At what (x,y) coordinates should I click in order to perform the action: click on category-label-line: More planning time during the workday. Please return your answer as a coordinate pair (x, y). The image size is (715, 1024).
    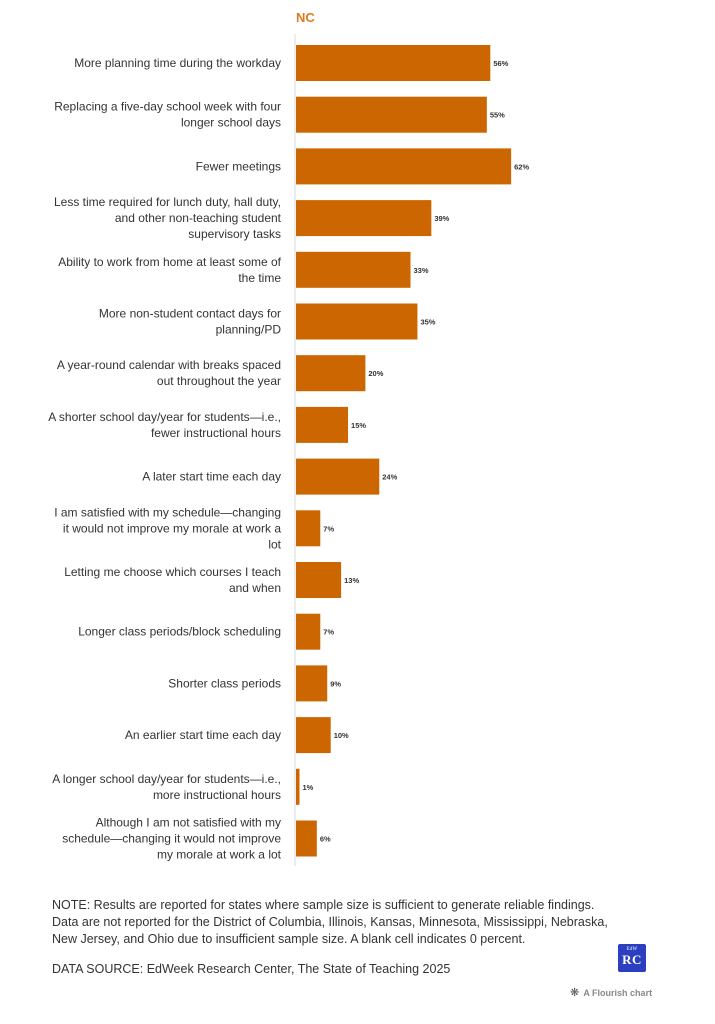
    Looking at the image, I should click on (177, 63).